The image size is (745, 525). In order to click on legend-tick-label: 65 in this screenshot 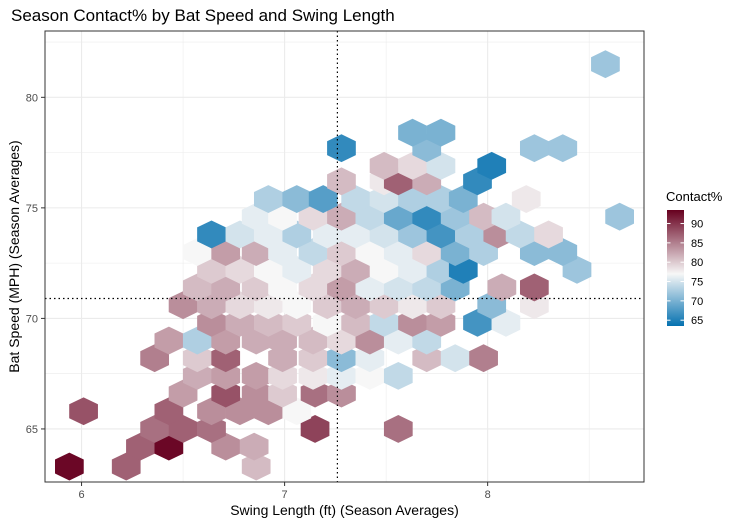, I will do `click(697, 321)`.